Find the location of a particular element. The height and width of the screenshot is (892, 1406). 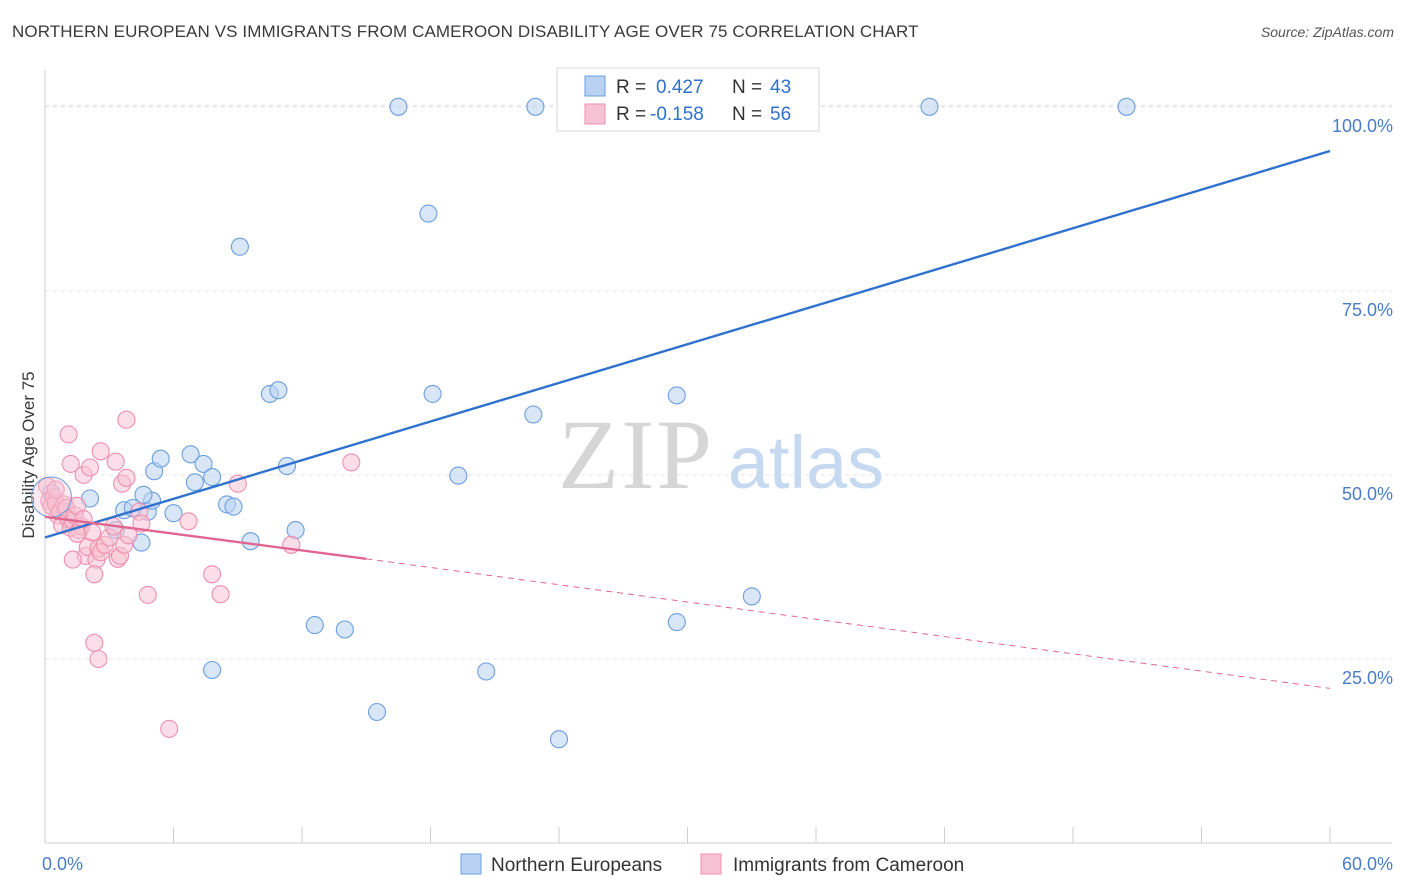

y-tick-label-1: 50.0% is located at coordinates (1367, 494).